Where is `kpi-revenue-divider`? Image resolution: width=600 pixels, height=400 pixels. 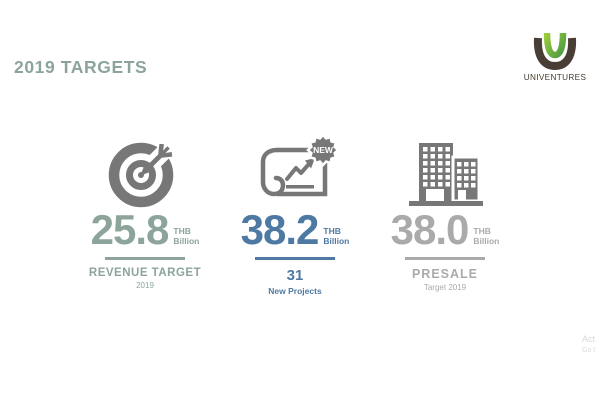
kpi-revenue-divider is located at coordinates (145, 258).